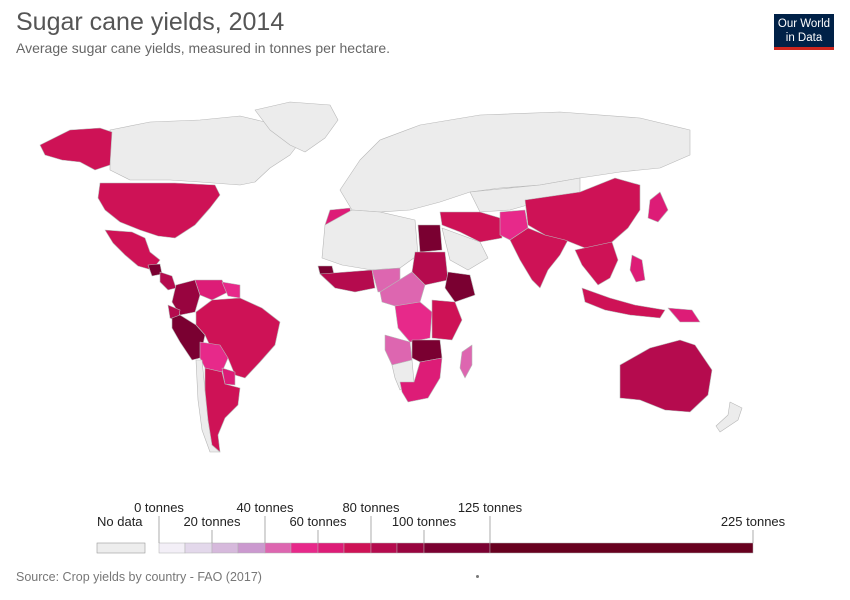  What do you see at coordinates (159, 507) in the screenshot?
I see `legend-label-upper-0: 0 tonnes` at bounding box center [159, 507].